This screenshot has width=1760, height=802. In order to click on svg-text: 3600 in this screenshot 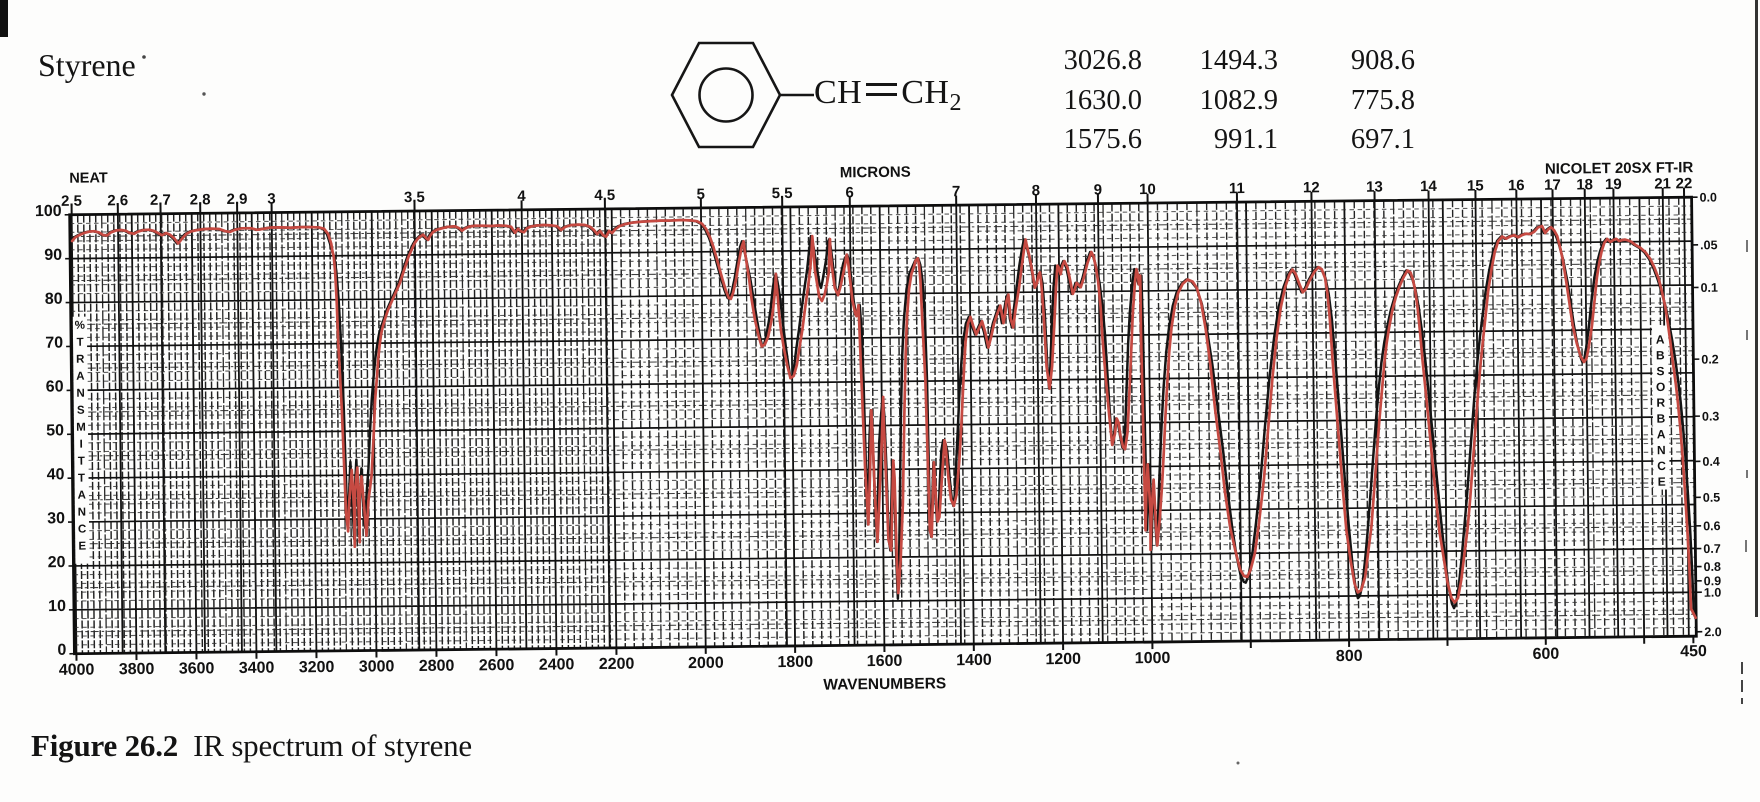, I will do `click(197, 668)`.